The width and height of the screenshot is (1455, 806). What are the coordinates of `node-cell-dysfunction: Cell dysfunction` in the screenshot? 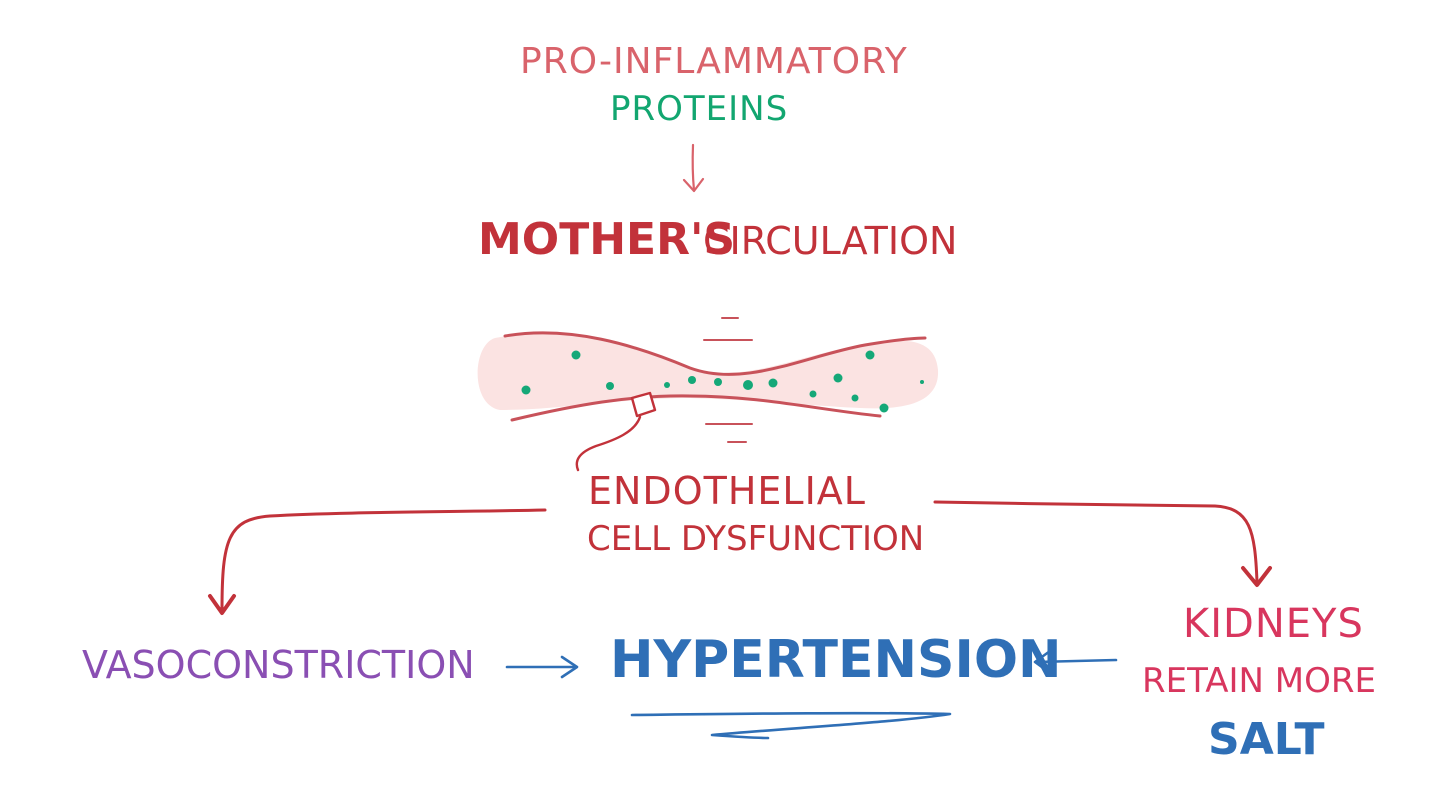 It's located at (756, 539).